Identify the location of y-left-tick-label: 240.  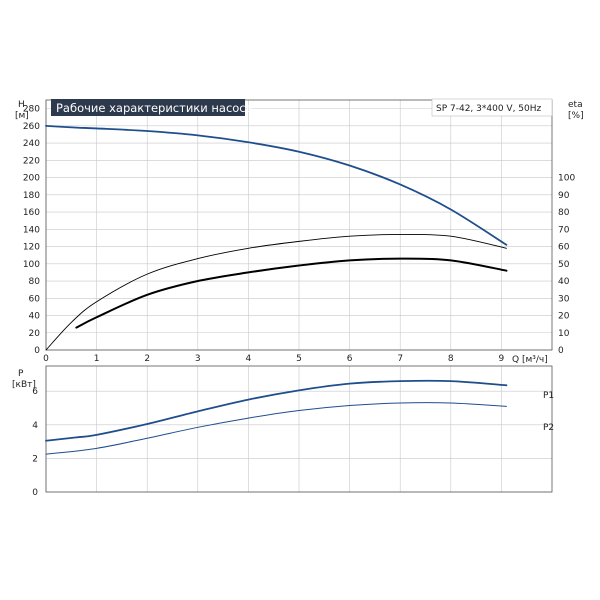
(31, 144).